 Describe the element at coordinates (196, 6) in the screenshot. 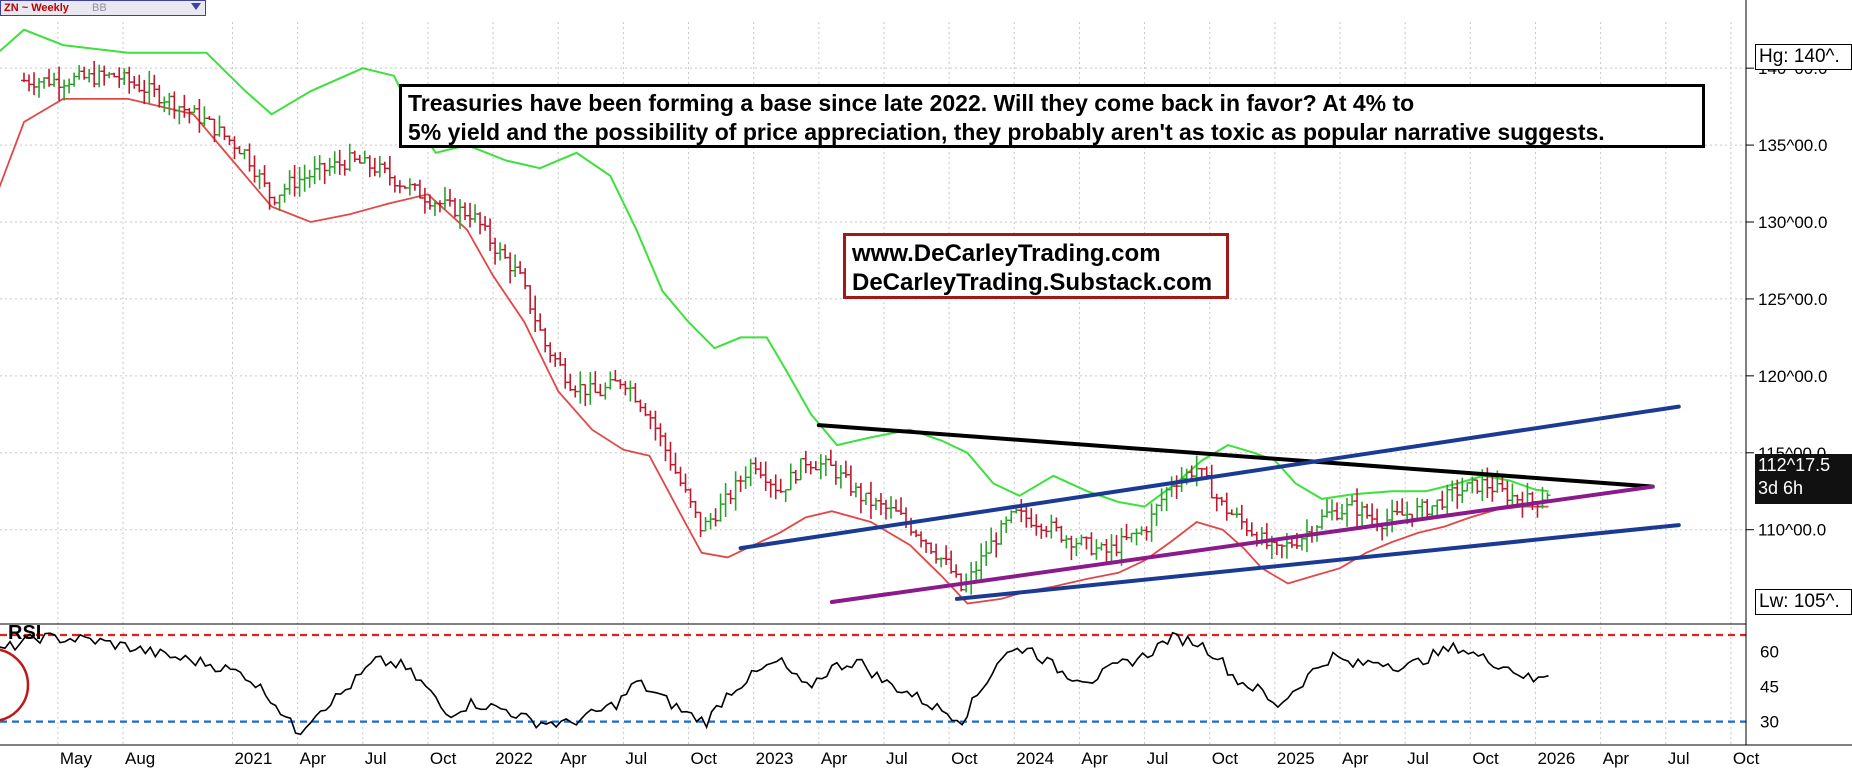

I see `chevron-down-icon` at that location.